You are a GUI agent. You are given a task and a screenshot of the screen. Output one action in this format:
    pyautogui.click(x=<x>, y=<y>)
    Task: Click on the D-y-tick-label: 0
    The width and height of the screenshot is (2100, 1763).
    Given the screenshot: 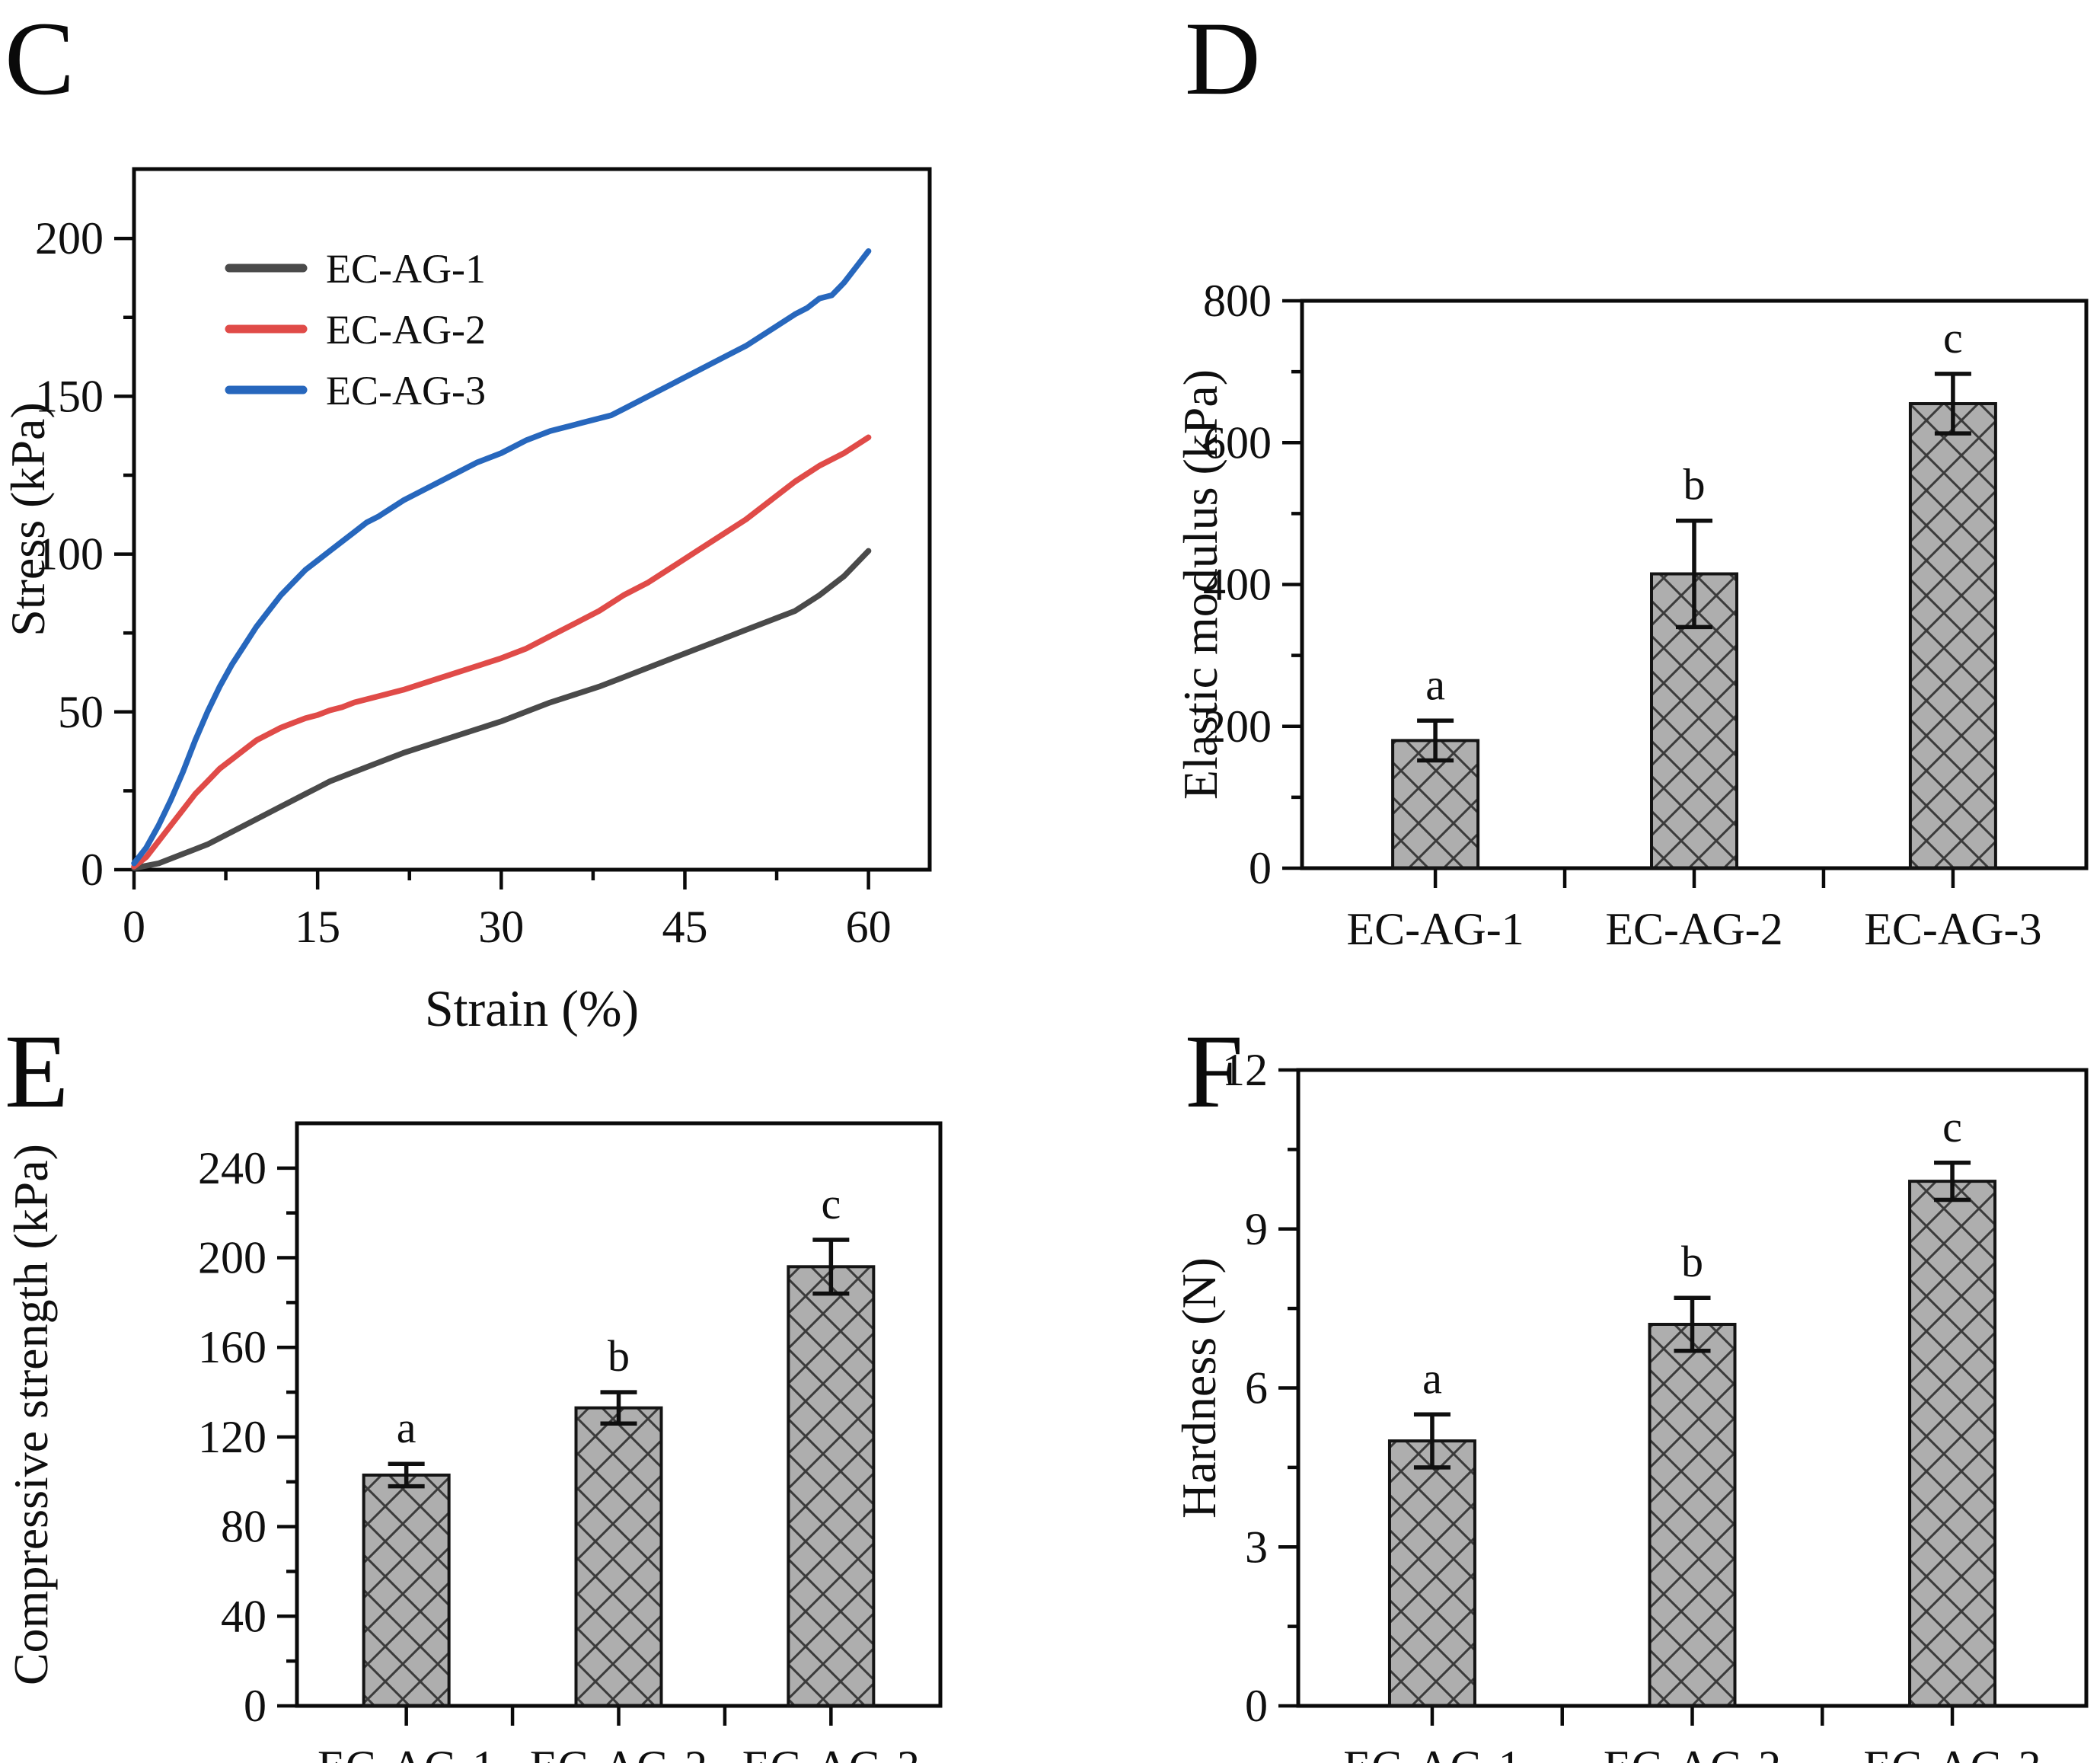 What is the action you would take?
    pyautogui.click(x=1260, y=868)
    